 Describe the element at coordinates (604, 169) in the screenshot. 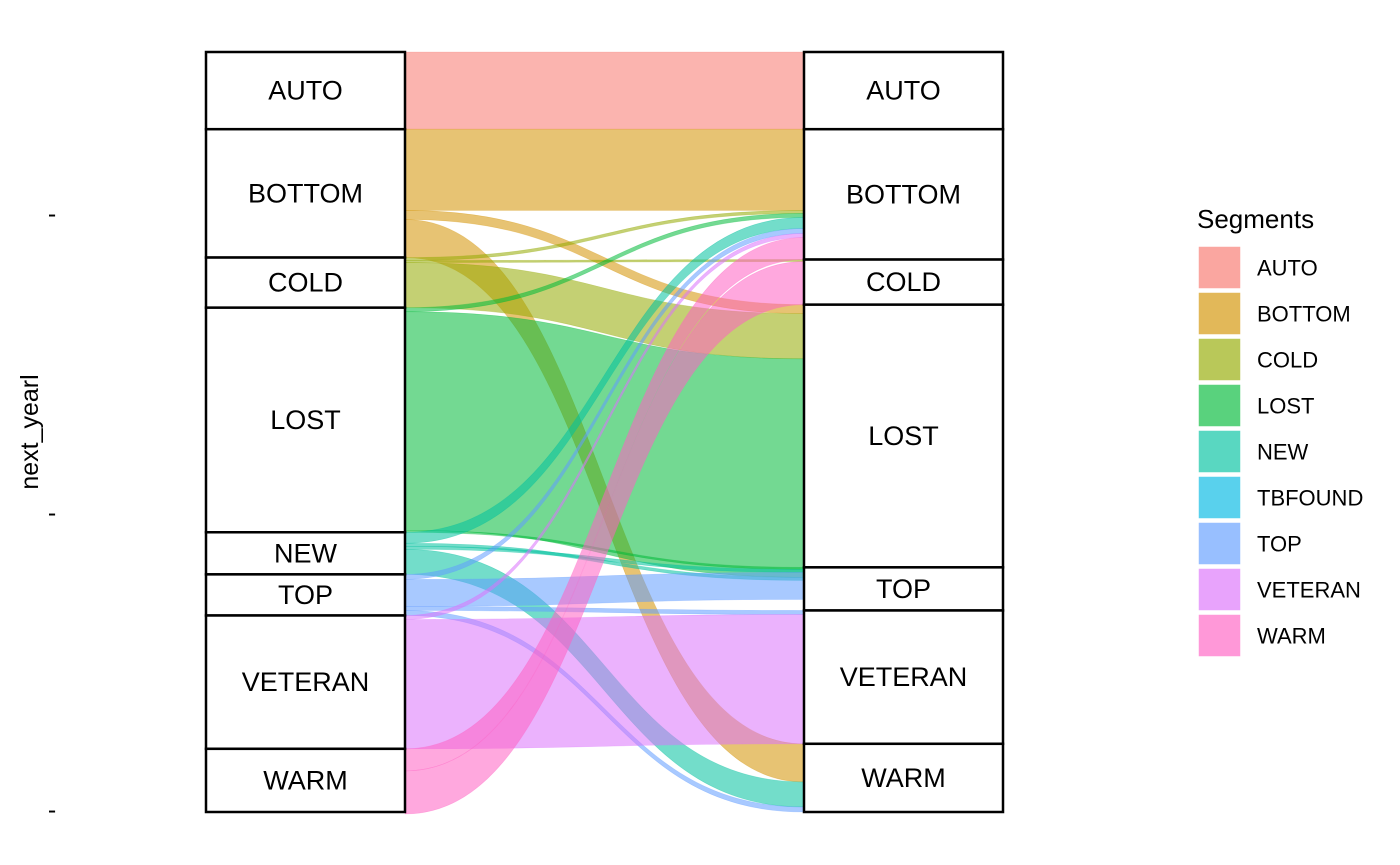

I see `flow-bottom-to-bottom` at that location.